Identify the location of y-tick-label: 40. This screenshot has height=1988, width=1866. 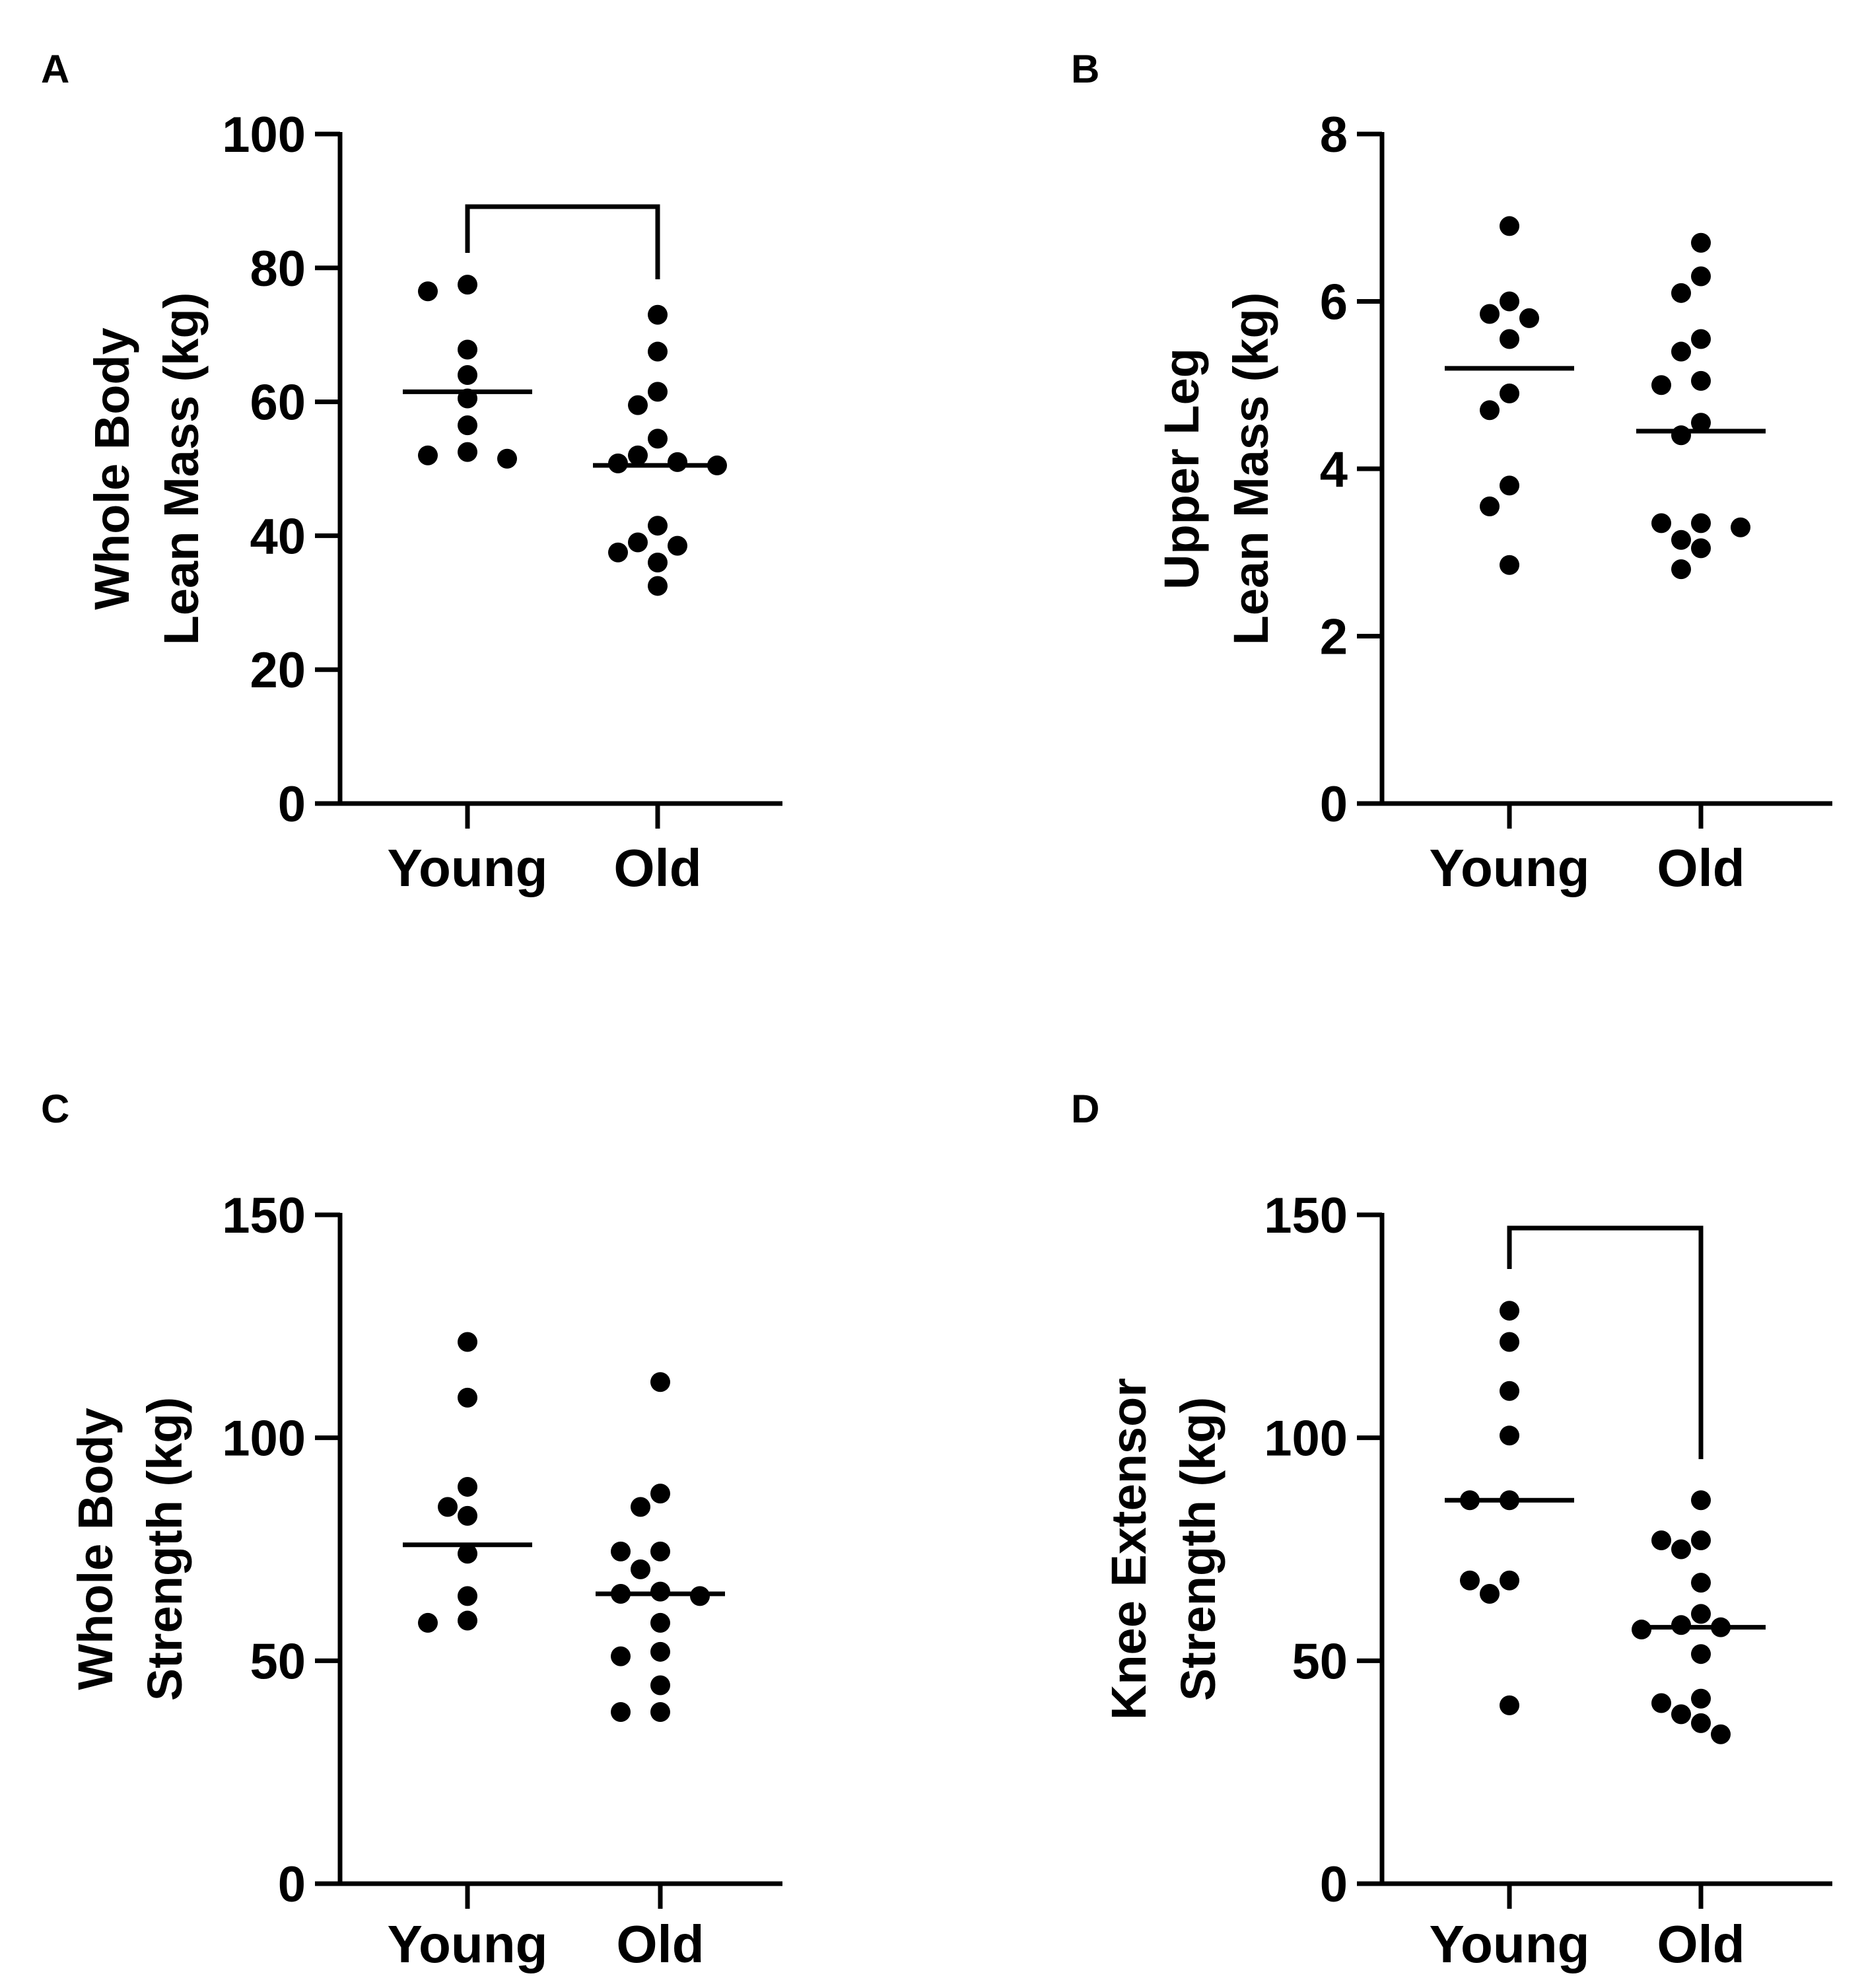
(278, 536).